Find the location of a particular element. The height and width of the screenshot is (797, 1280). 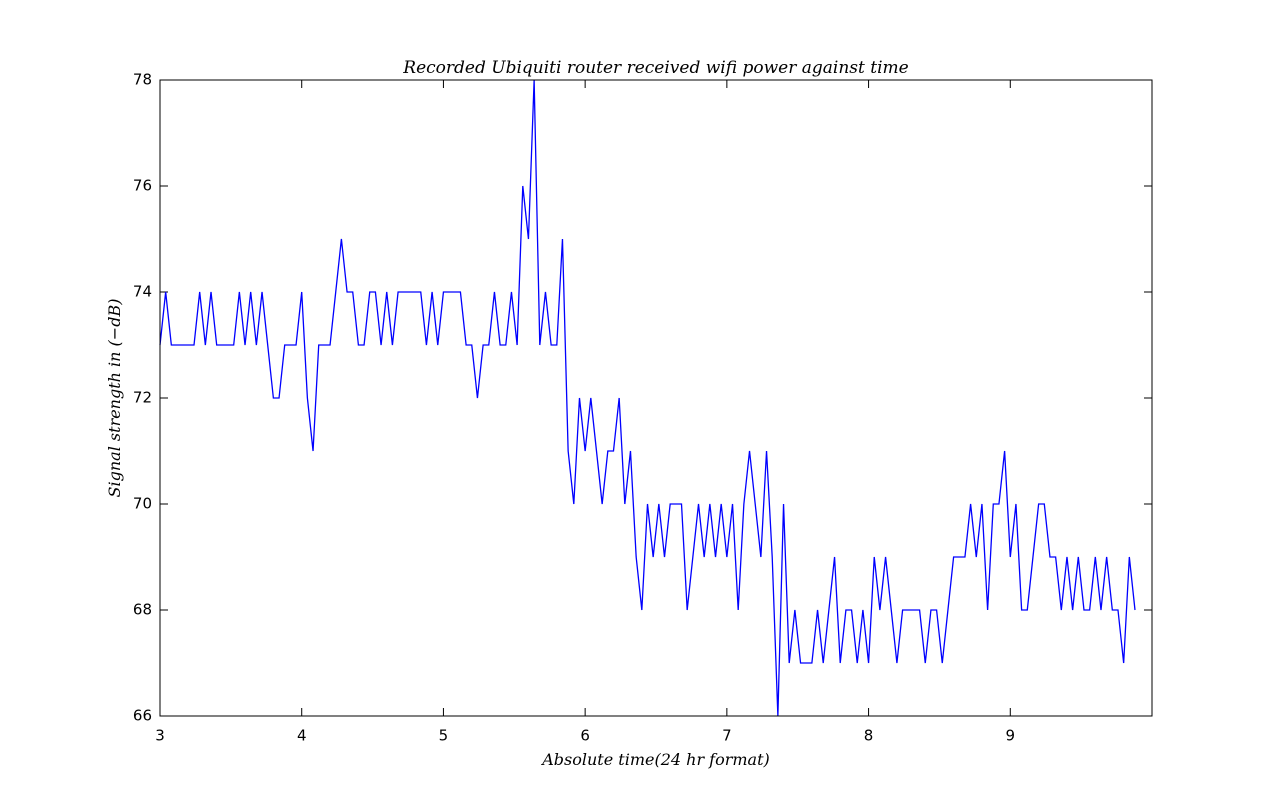

y-axis-label: Signal strength in (−dB) is located at coordinates (114, 398).